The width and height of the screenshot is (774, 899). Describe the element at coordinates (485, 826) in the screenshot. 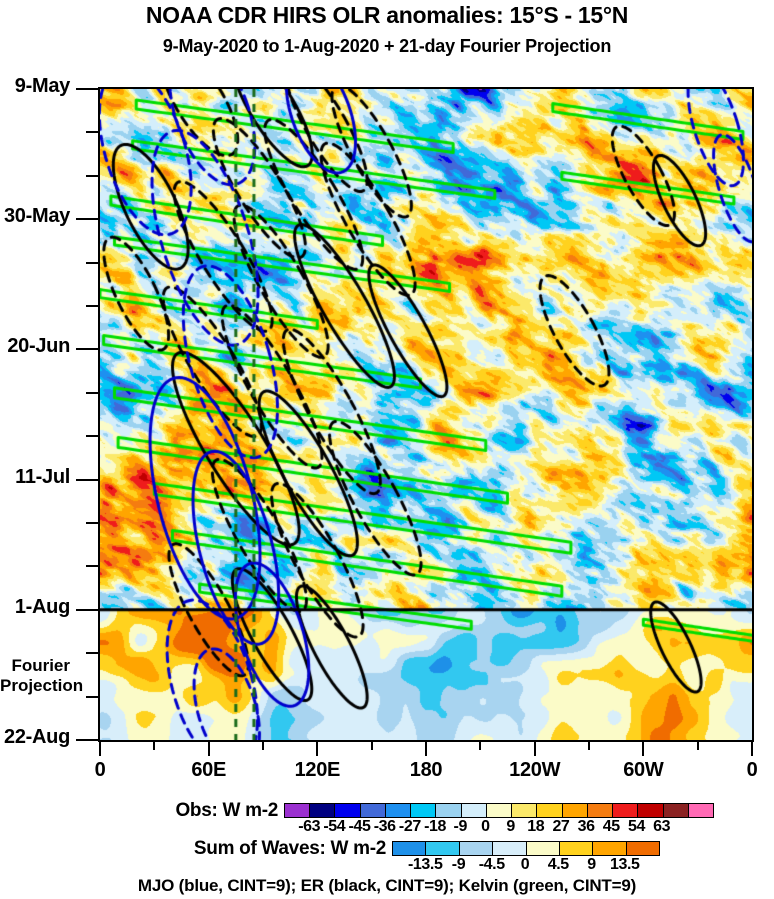

I see `colorbar-0-tick-7: 0` at that location.